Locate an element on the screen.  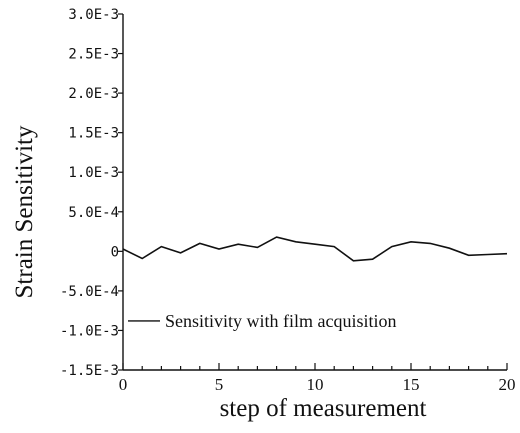
y-axis-title: Strain Sensitivity is located at coordinates (24, 211).